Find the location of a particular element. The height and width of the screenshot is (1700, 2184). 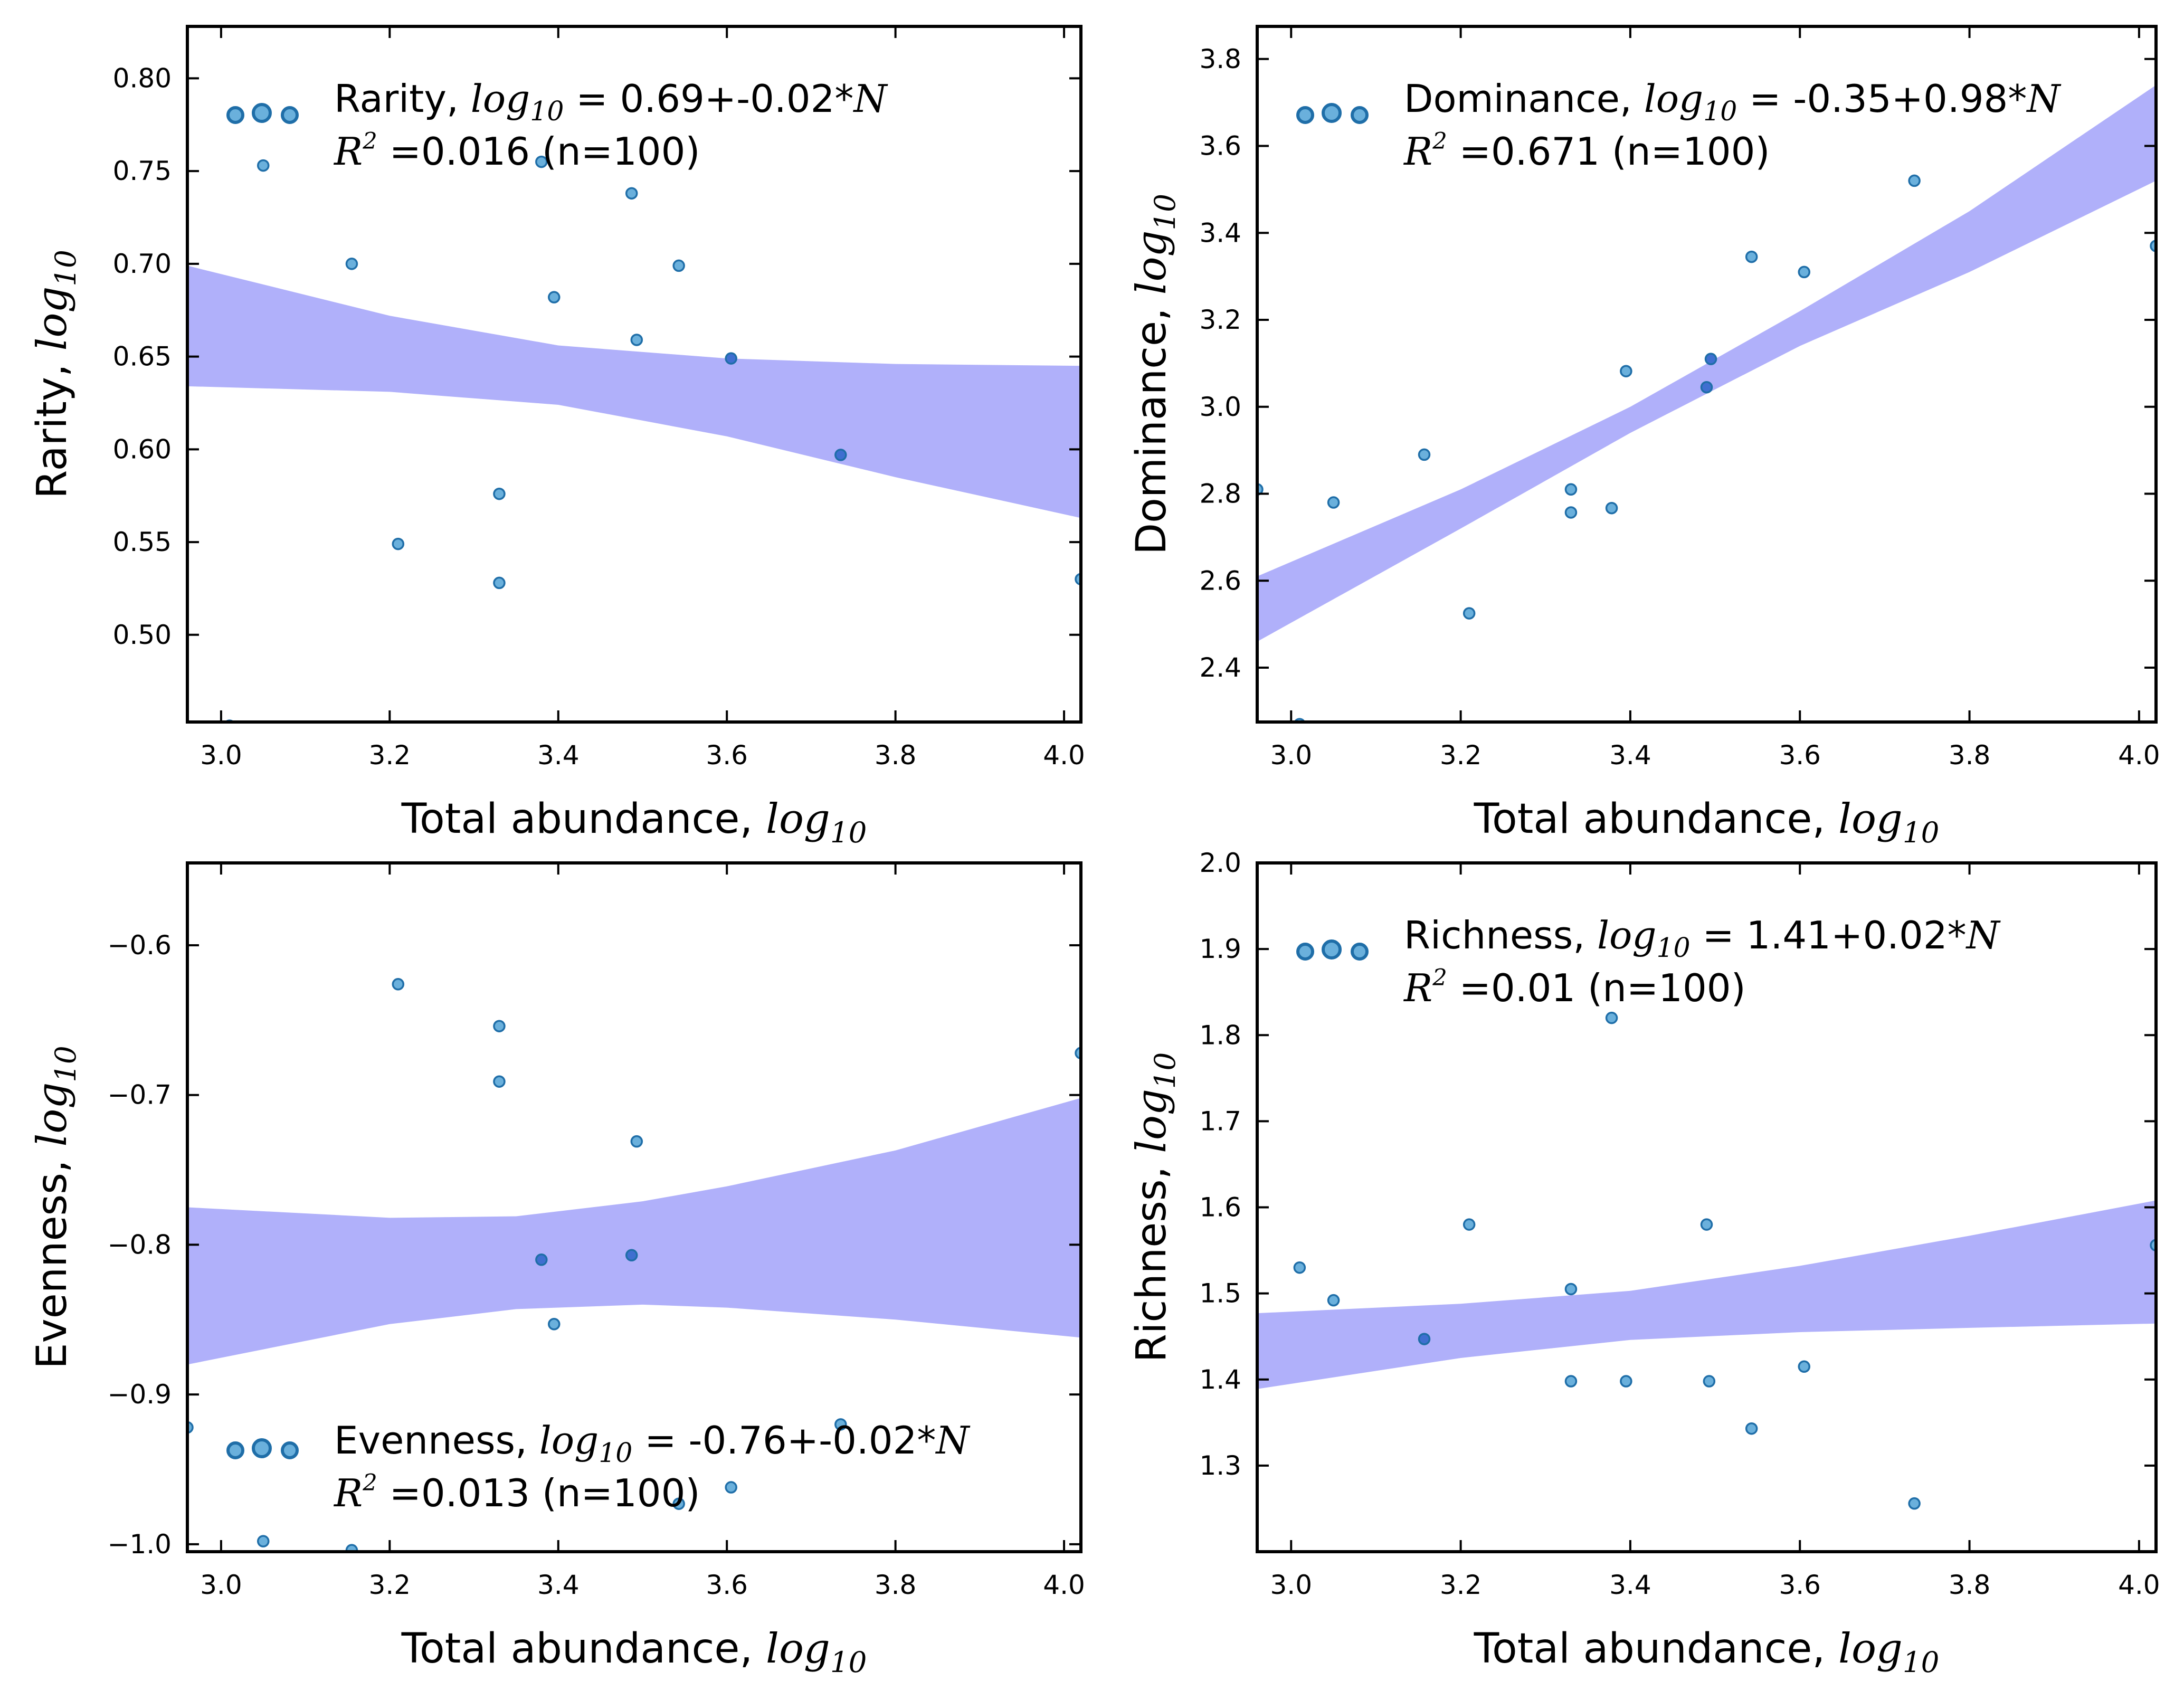

y-tick-label: 1.6 is located at coordinates (1220, 1207).